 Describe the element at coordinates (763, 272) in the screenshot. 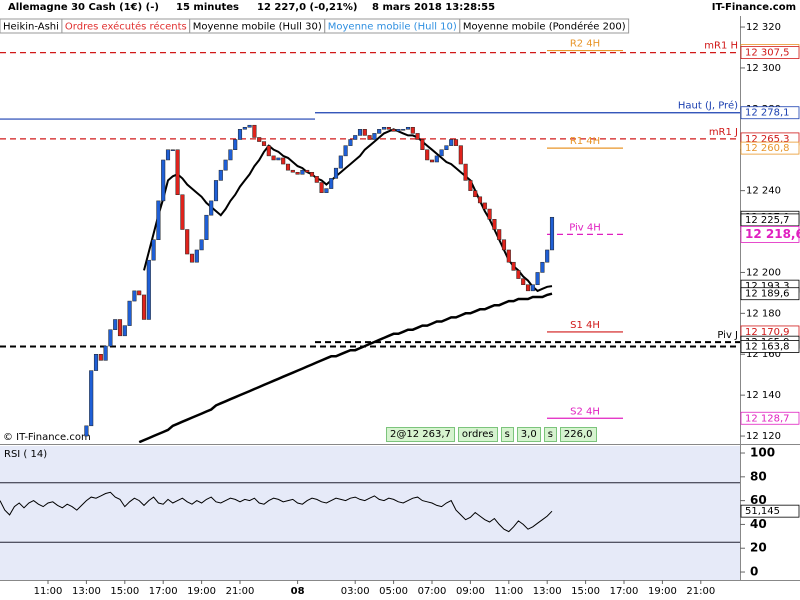

I see `y-tick-label: 12 200` at that location.